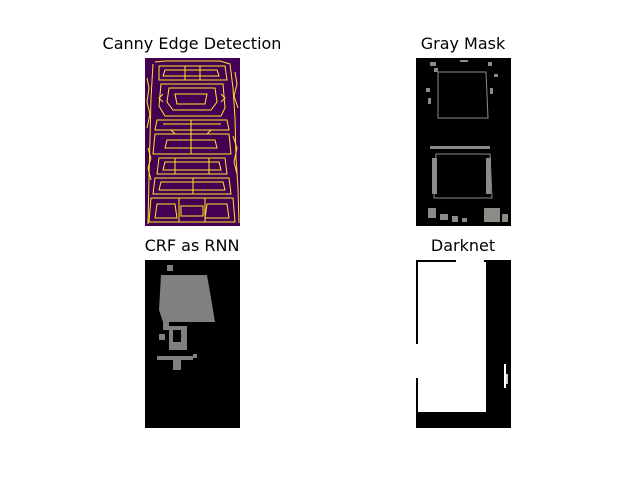 The image size is (640, 480). I want to click on canny-edge-image, so click(192, 142).